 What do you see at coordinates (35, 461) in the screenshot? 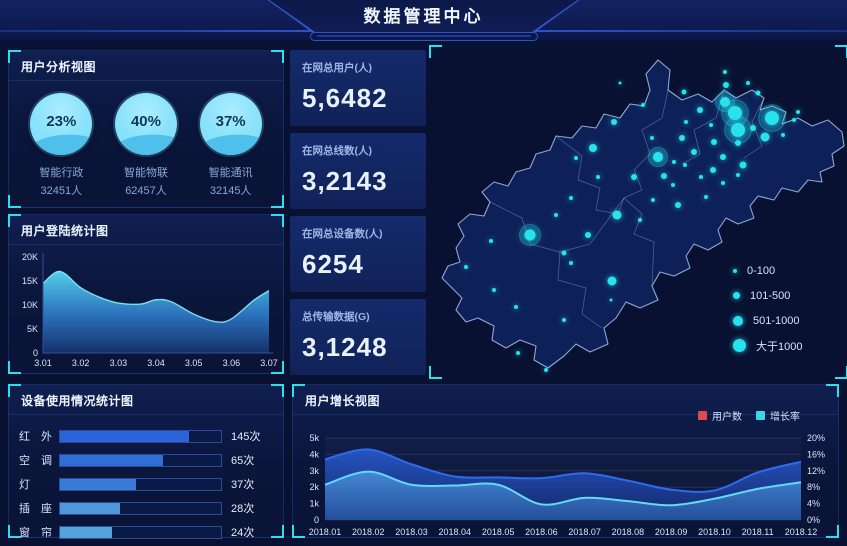
I see `device-label: 空调` at bounding box center [35, 461].